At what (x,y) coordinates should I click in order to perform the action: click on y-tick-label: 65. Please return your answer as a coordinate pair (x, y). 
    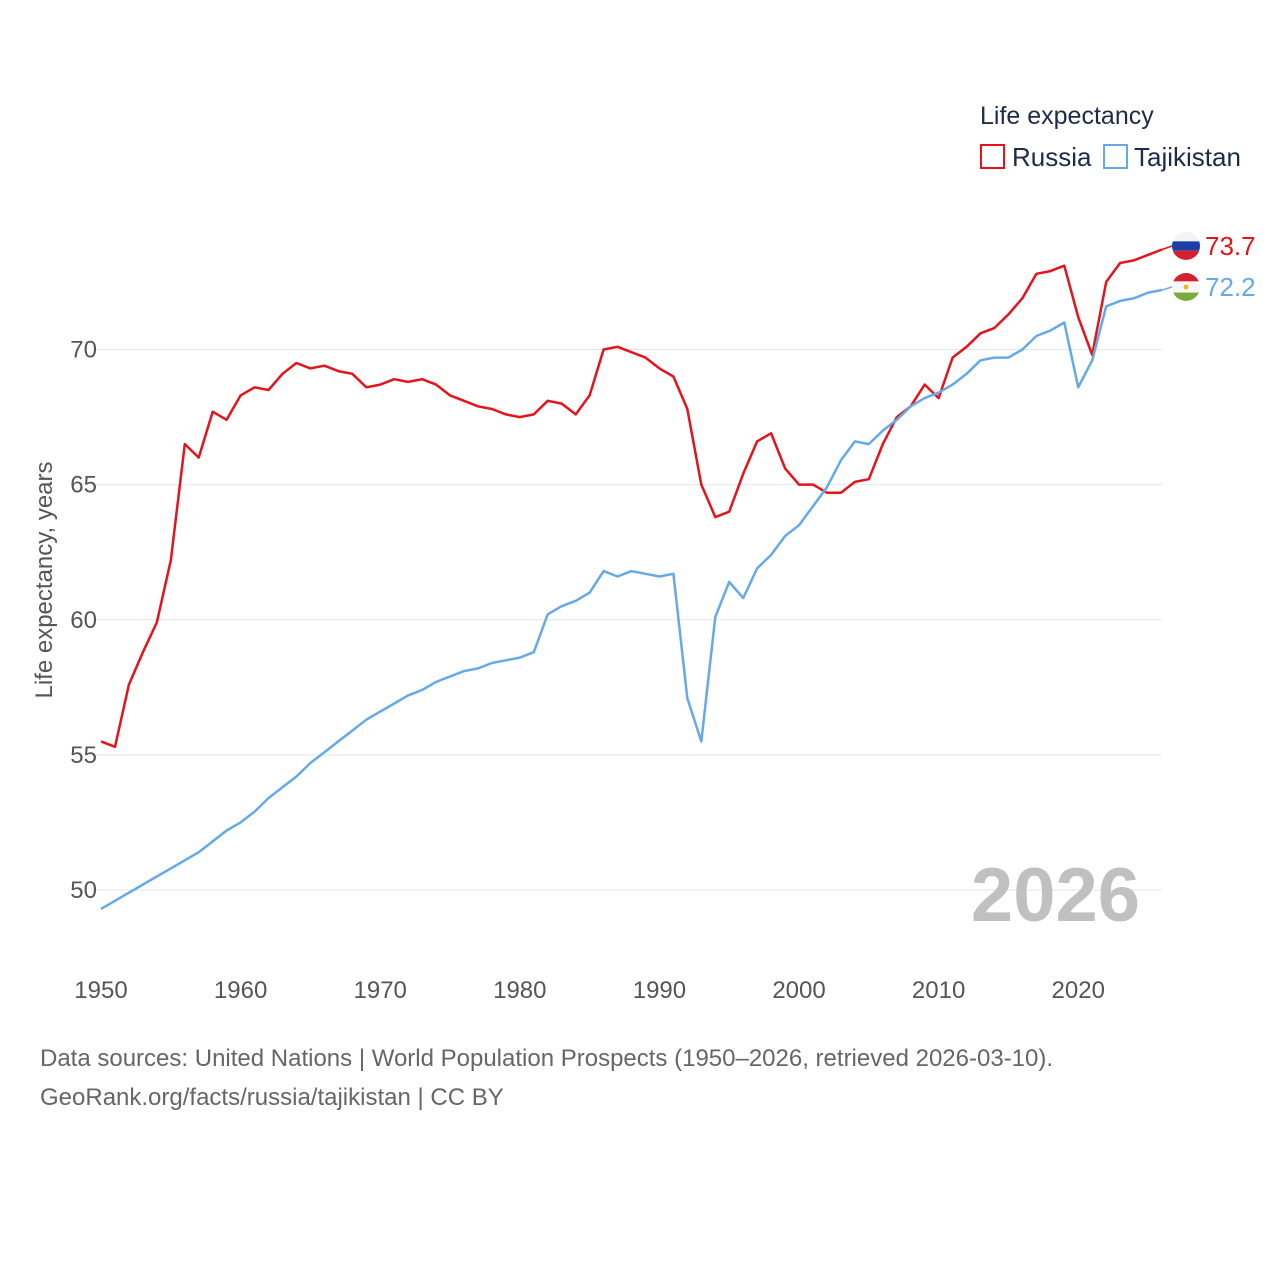
    Looking at the image, I should click on (83, 485).